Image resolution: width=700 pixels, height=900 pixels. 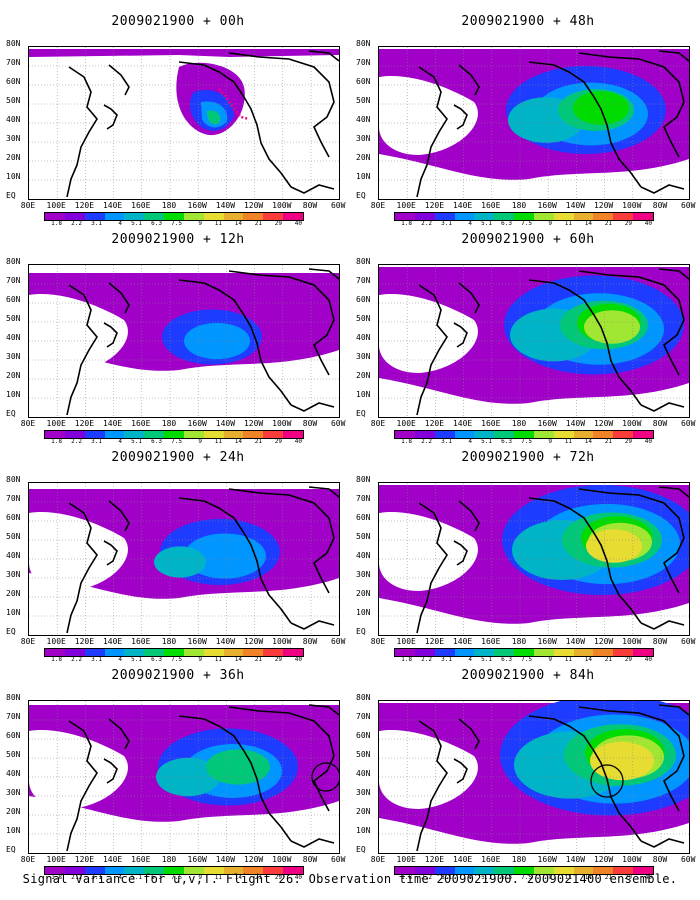 I want to click on longitude-label: 120W, so click(x=603, y=205).